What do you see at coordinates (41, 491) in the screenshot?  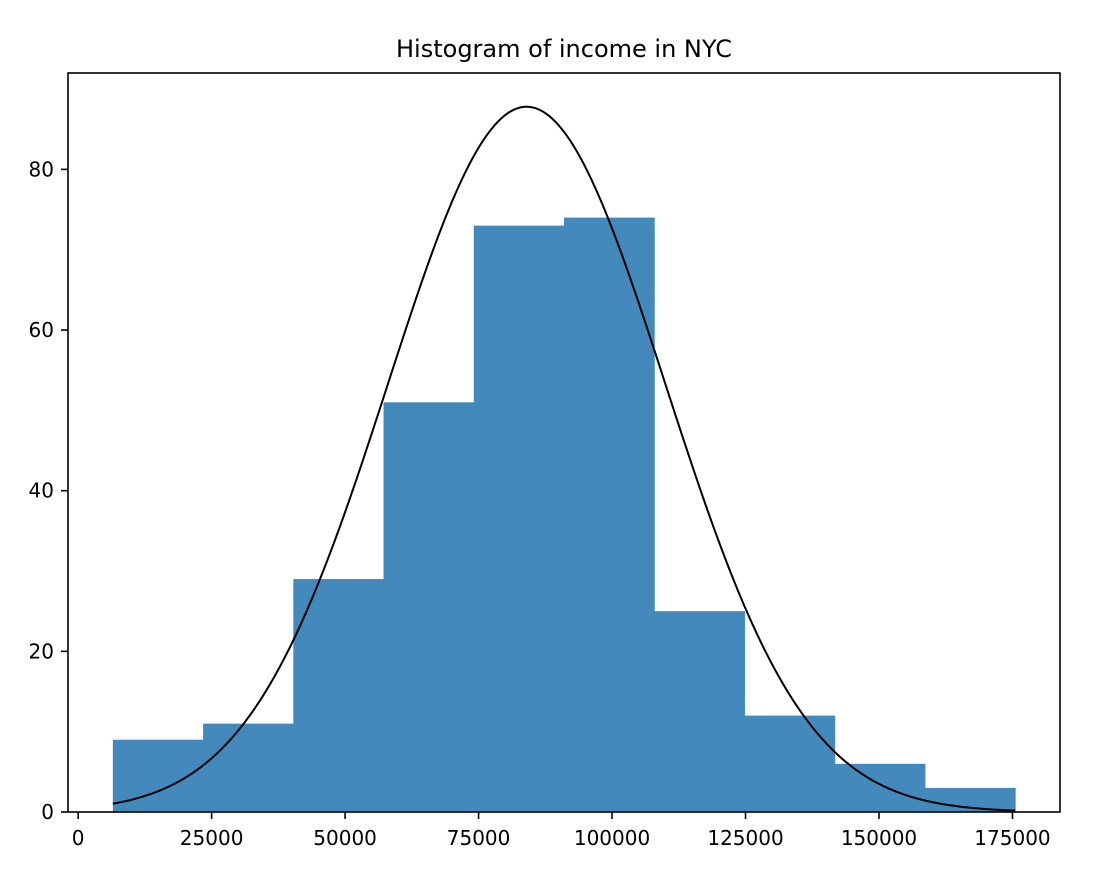 I see `y-tick-label: 40` at bounding box center [41, 491].